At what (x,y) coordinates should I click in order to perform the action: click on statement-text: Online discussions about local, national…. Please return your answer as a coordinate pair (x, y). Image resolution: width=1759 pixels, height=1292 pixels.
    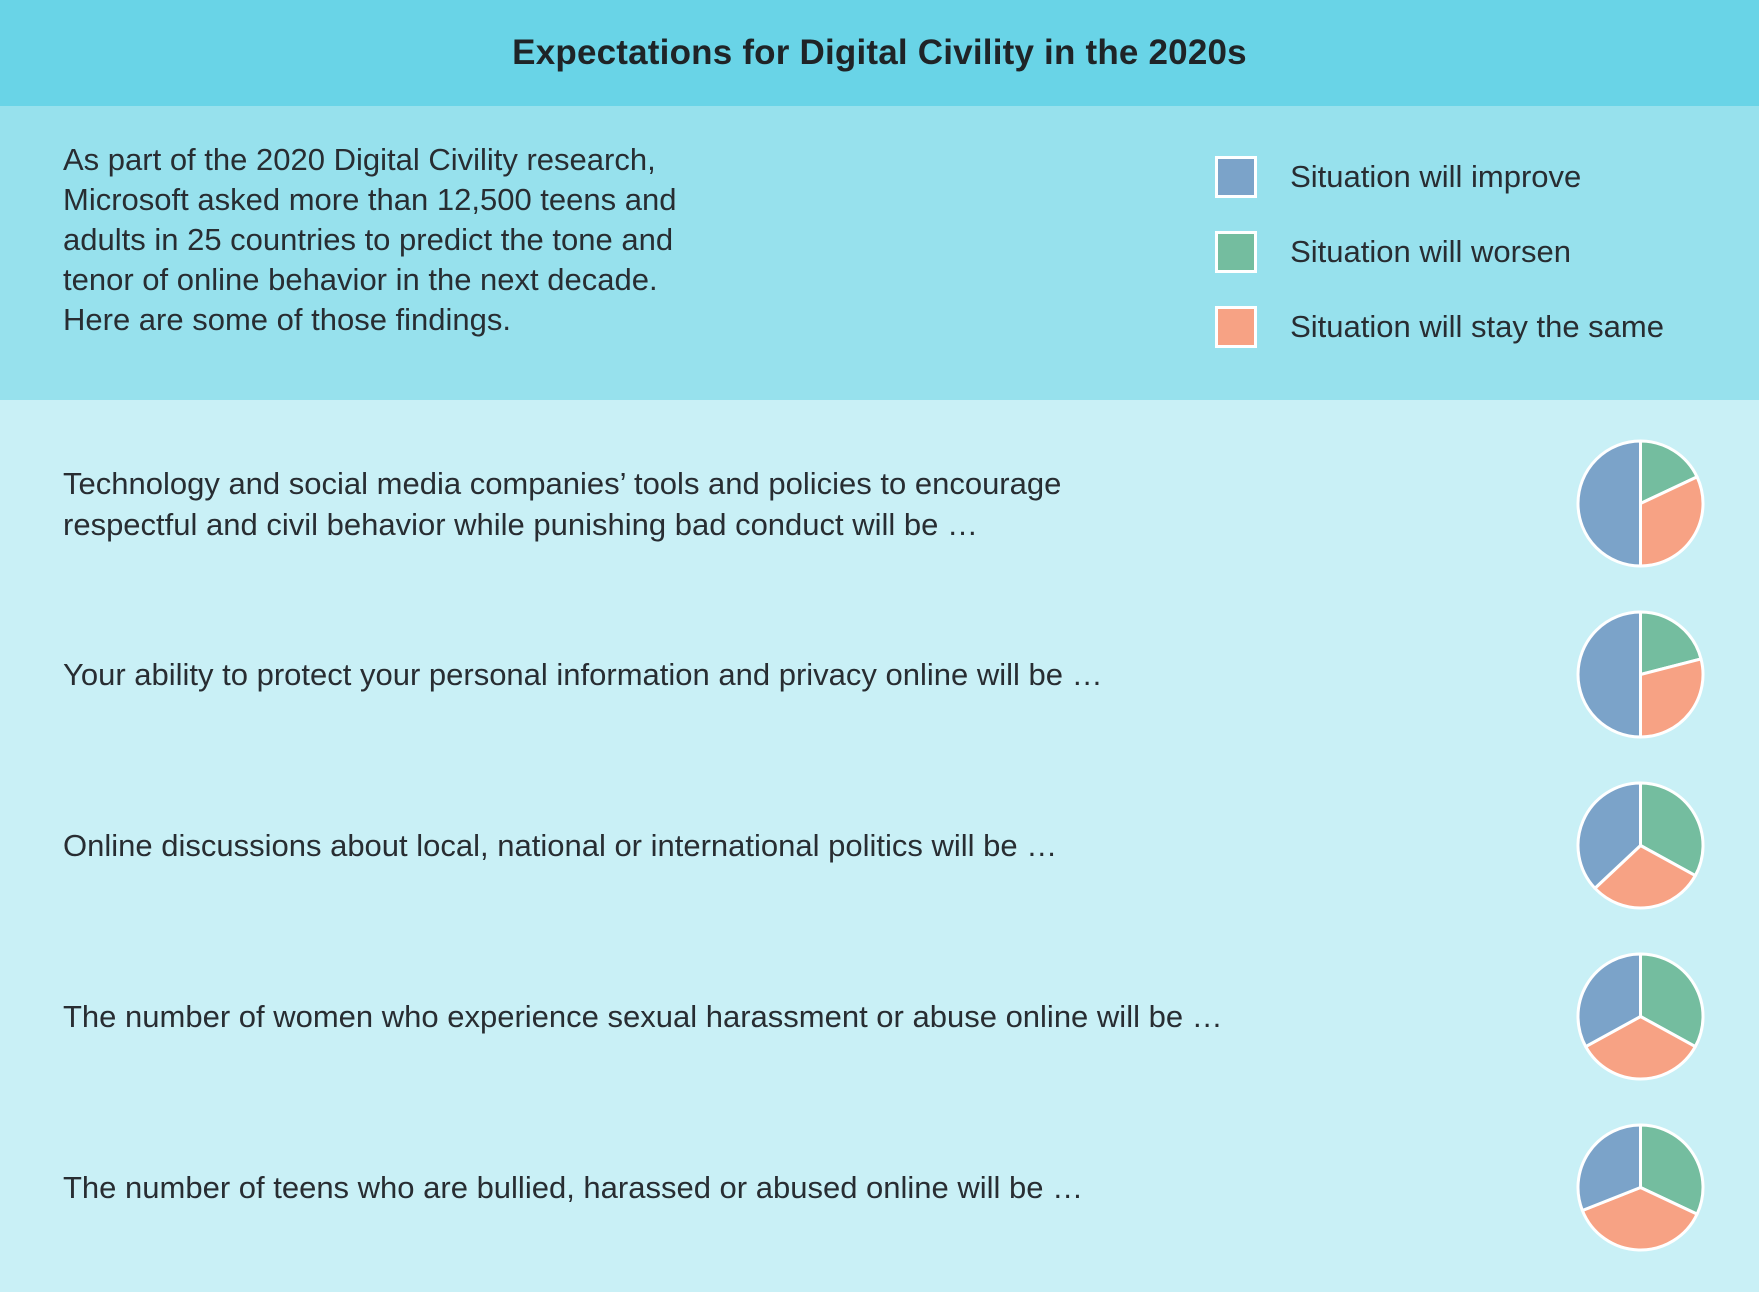
    Looking at the image, I should click on (560, 845).